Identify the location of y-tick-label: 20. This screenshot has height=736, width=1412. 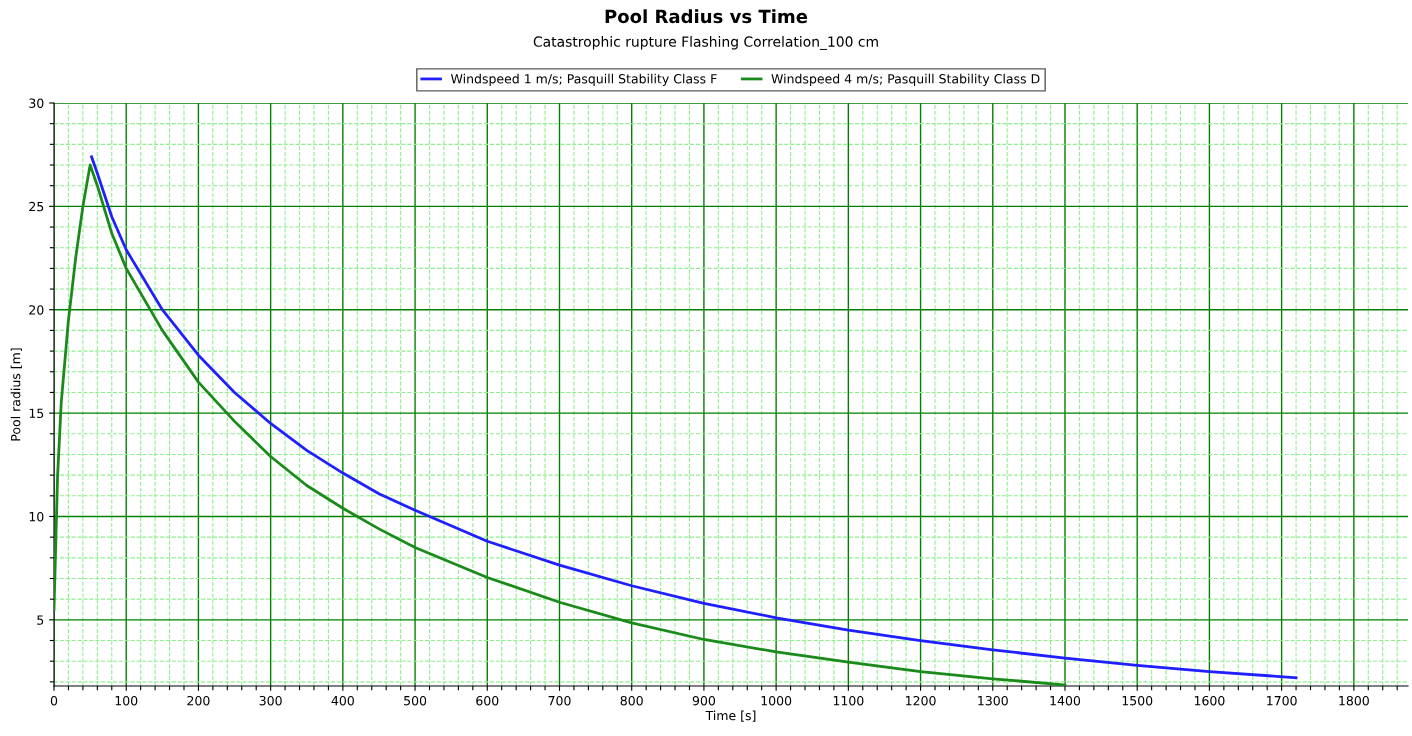
(36, 310).